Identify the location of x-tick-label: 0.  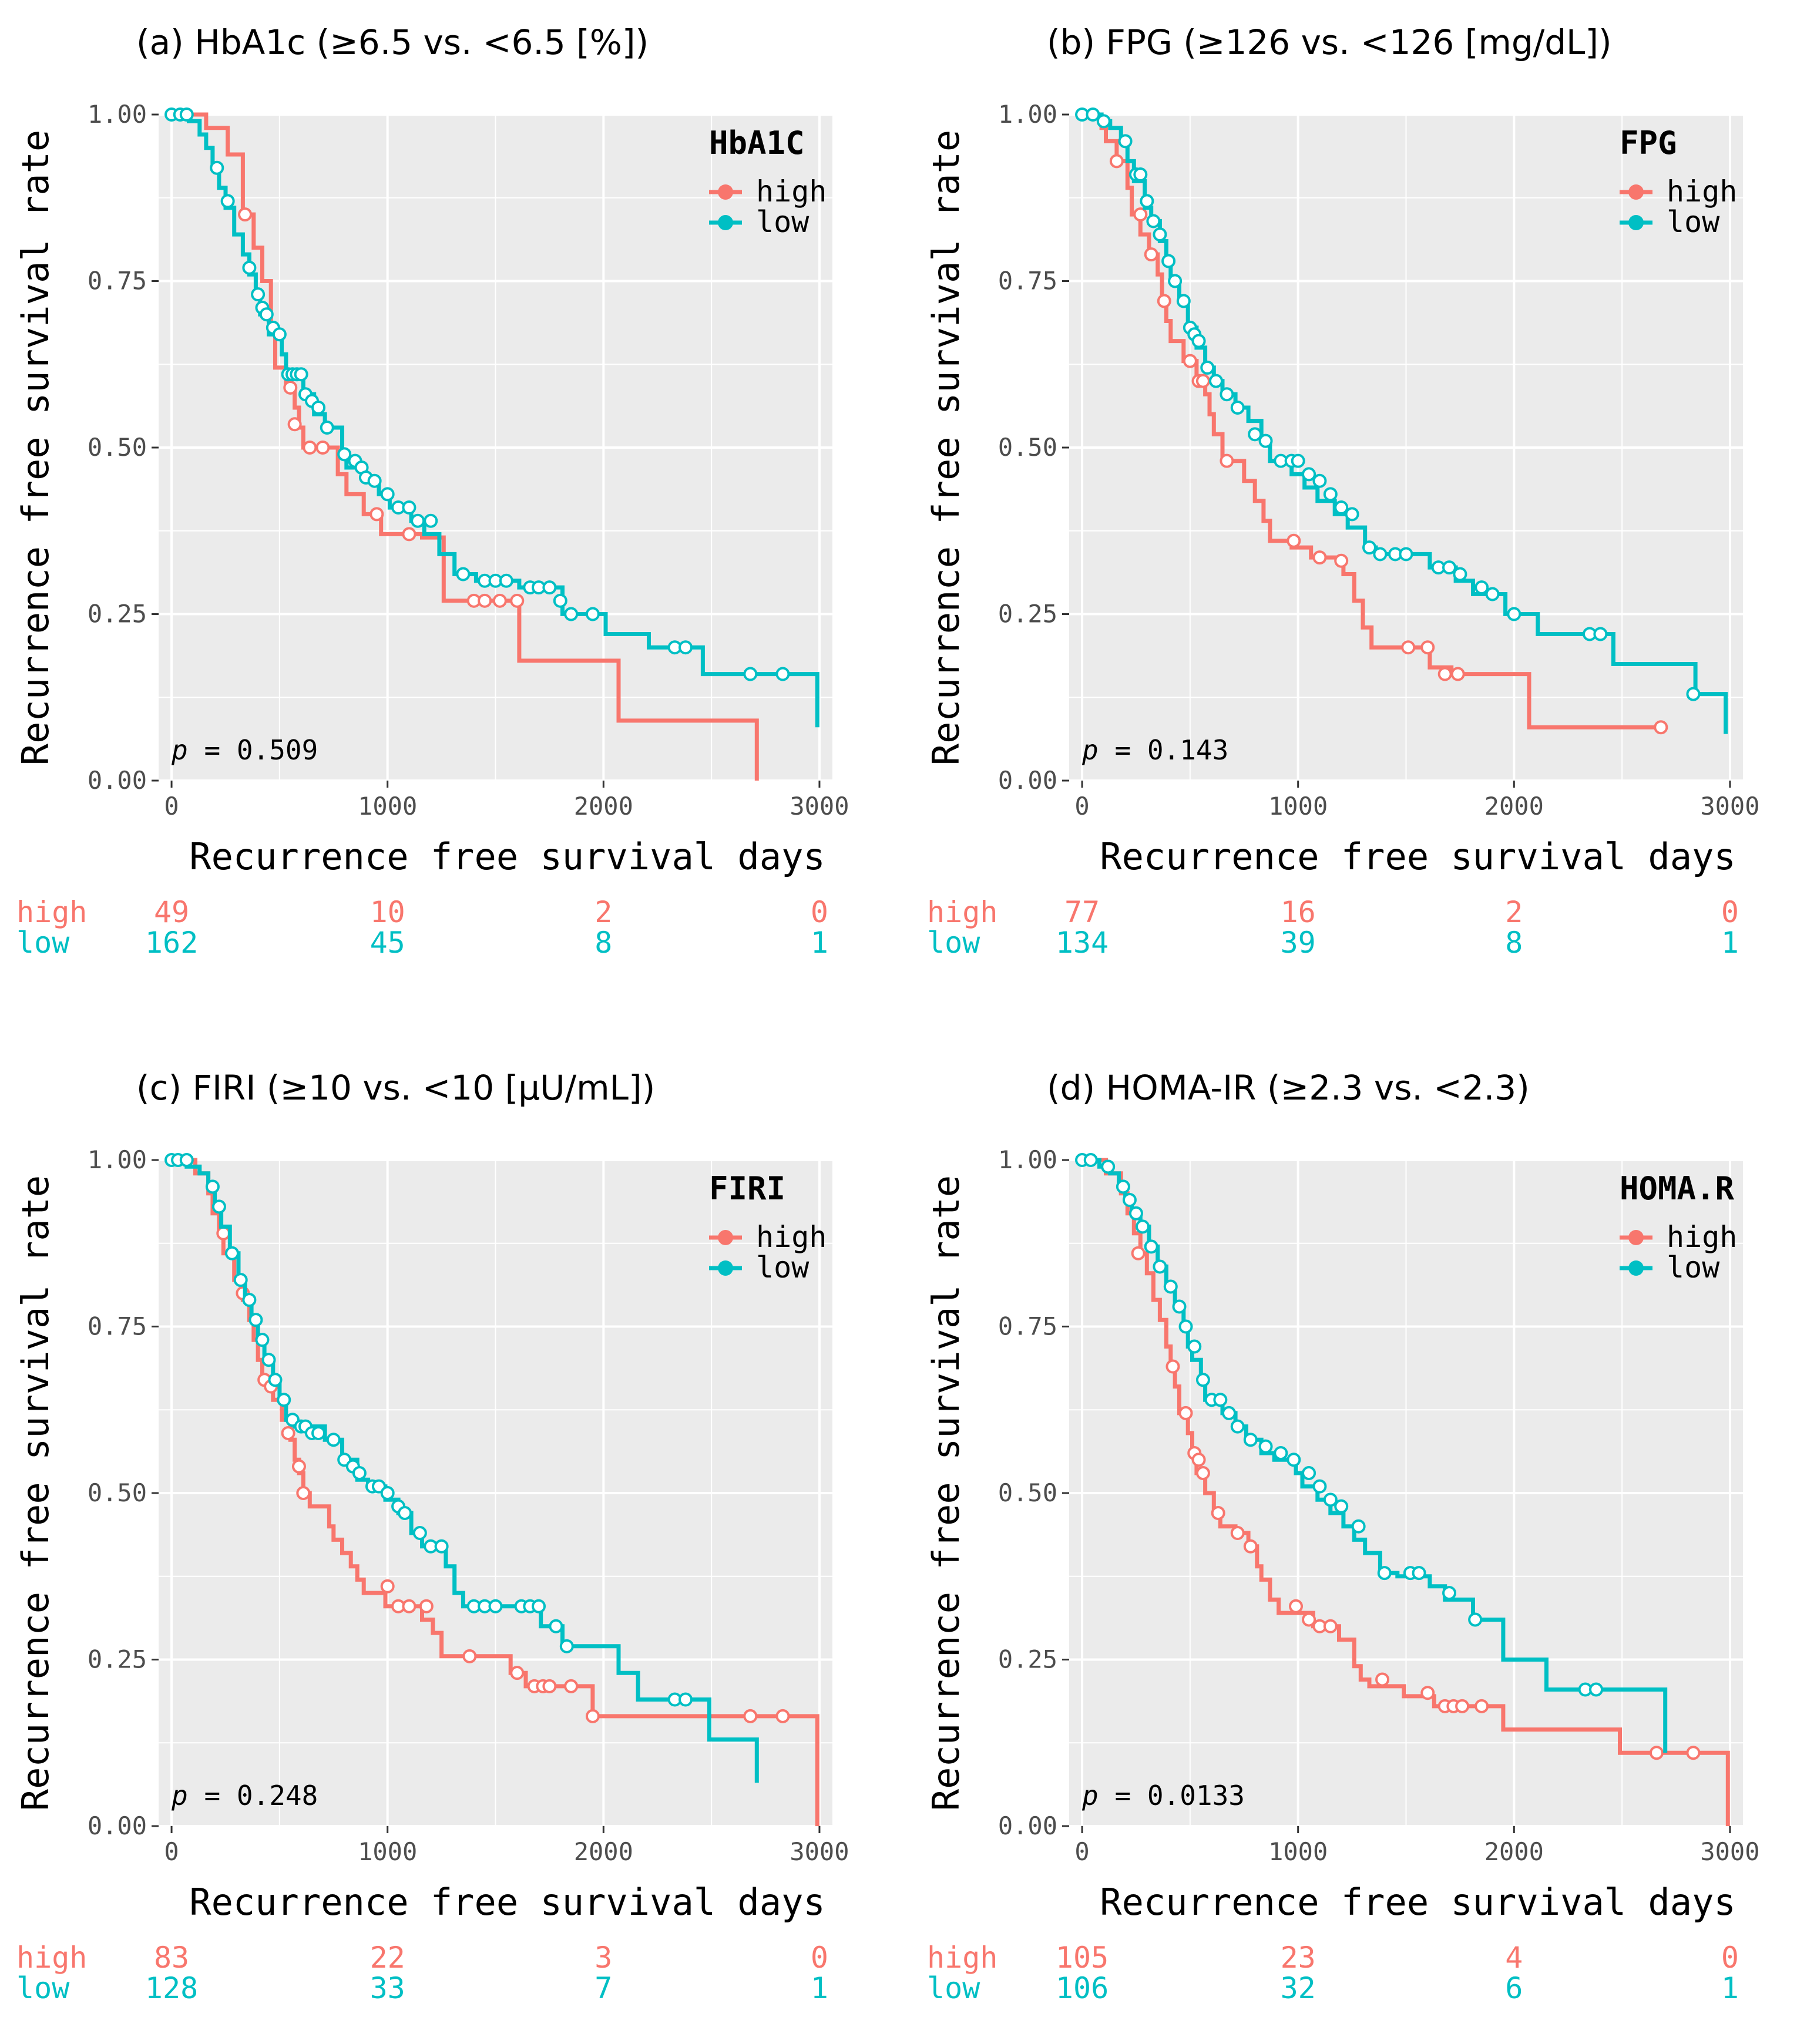
(1081, 1851).